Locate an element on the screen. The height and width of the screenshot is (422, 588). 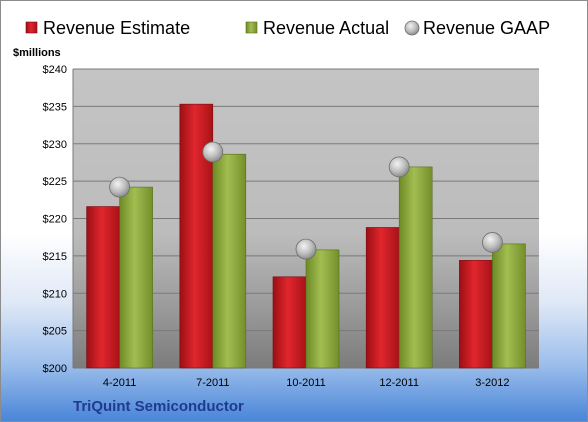
y-axis-ticks: $200 $205 $210 $215 $220 $225 $230 $235 $240 is located at coordinates (55, 219).